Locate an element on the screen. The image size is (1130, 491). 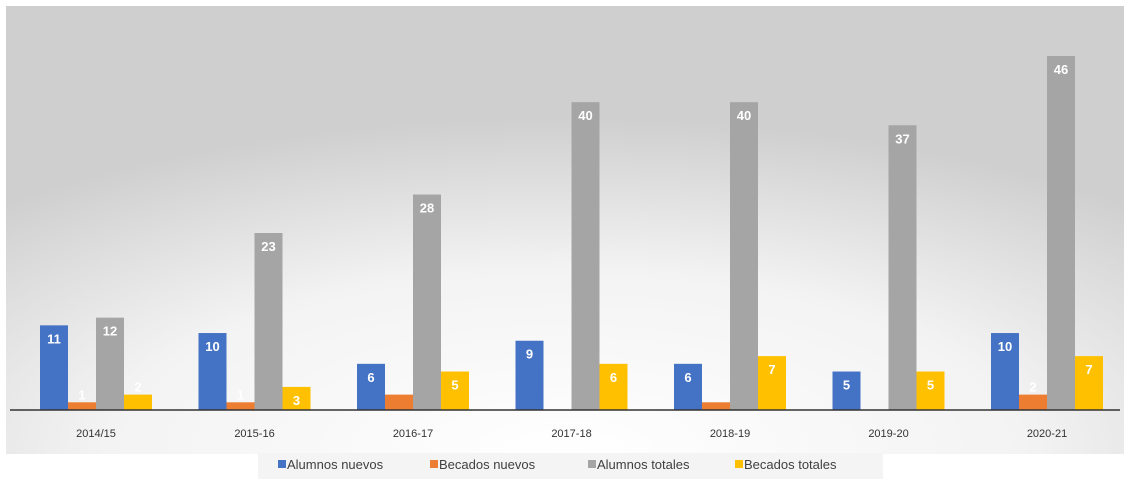
data-label-alumnos-nuevos-2017-18: 9 is located at coordinates (529, 354).